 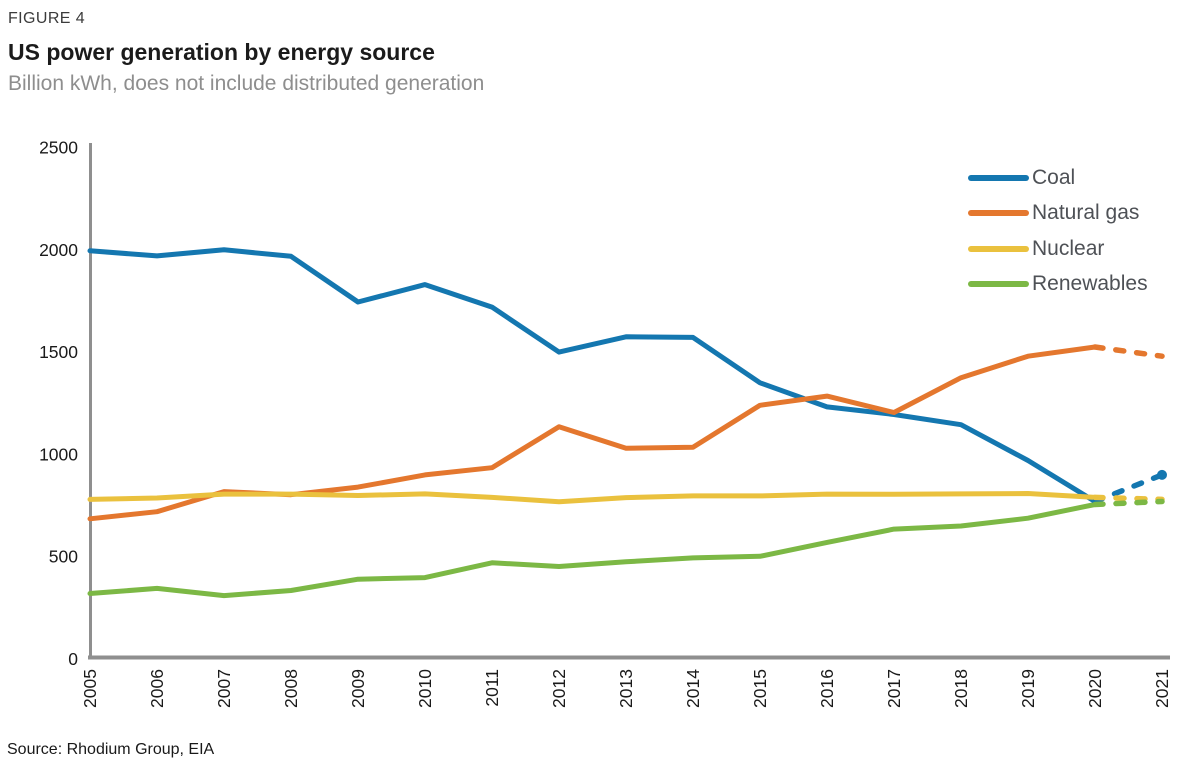 I want to click on nuclear-line, so click(x=592, y=498).